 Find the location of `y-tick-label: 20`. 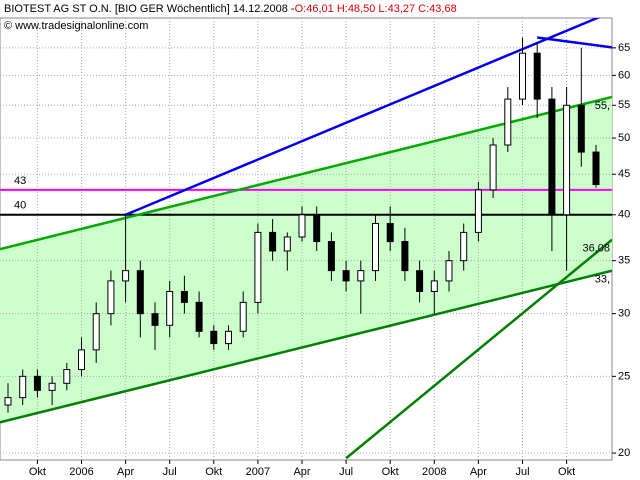

y-tick-label: 20 is located at coordinates (624, 453).